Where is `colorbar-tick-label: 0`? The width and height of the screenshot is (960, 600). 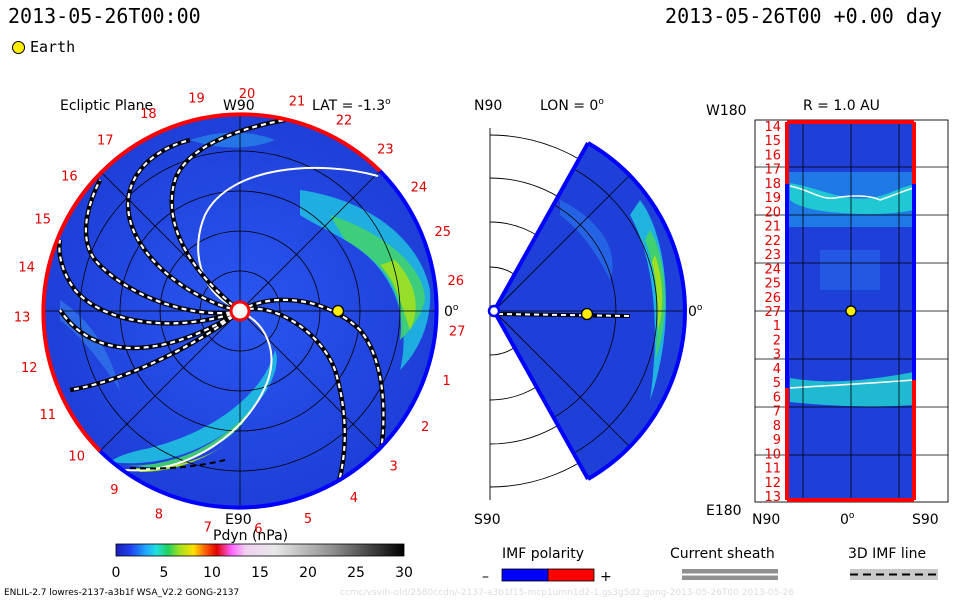 colorbar-tick-label: 0 is located at coordinates (116, 573).